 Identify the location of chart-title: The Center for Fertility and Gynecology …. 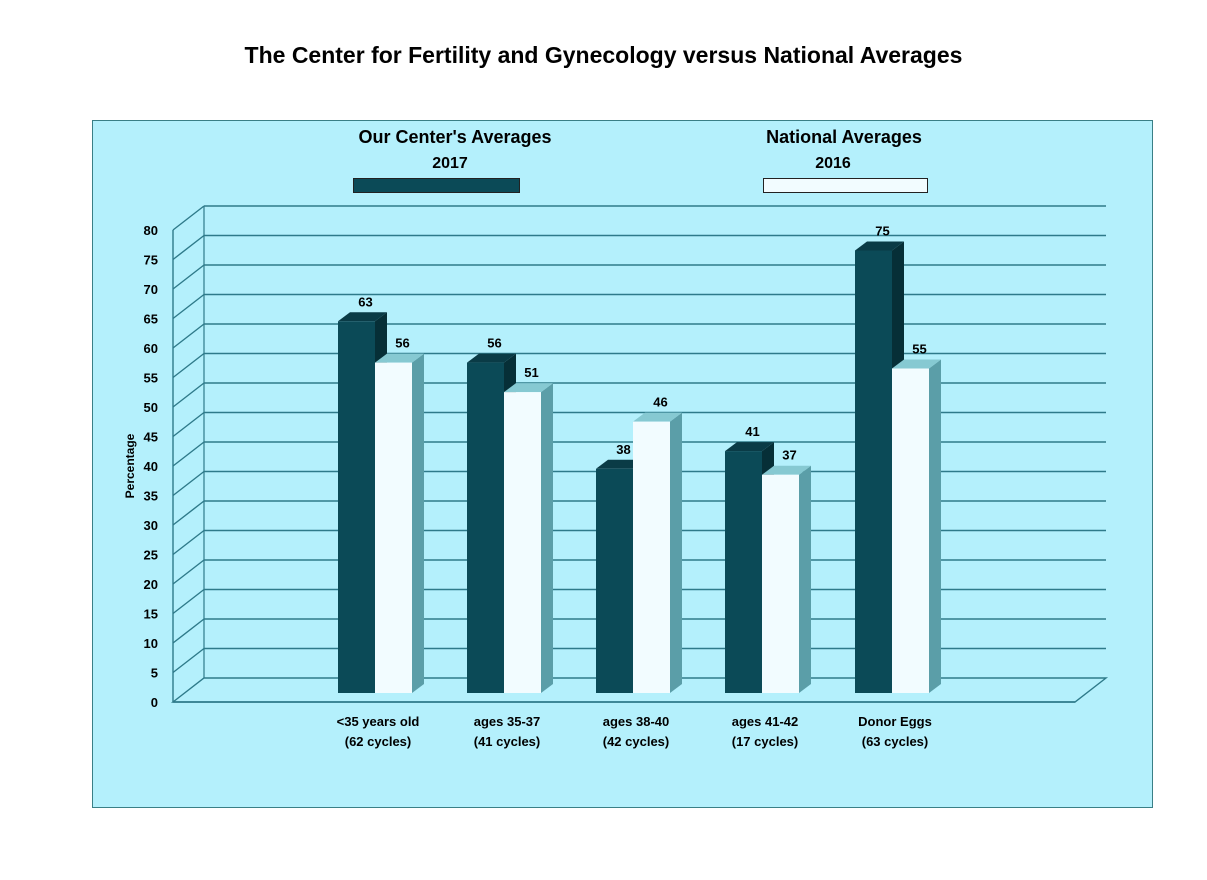
(603, 55).